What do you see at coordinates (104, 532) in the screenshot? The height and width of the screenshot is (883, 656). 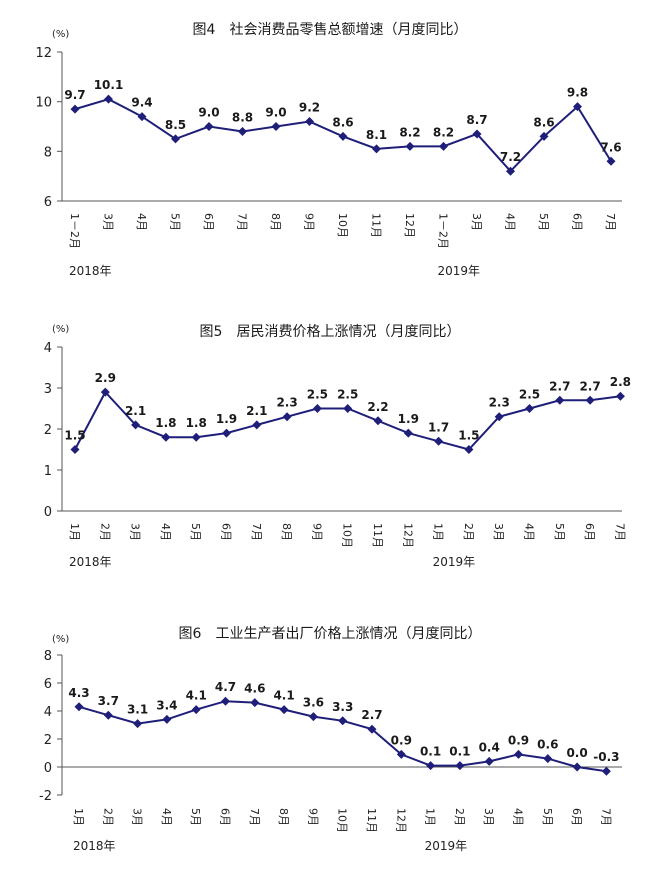 I see `x-tick-label: 2月` at bounding box center [104, 532].